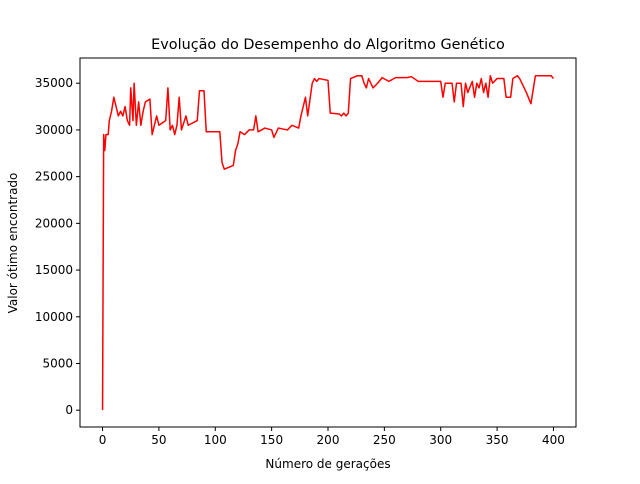  Describe the element at coordinates (384, 440) in the screenshot. I see `x-tick-label: 250` at that location.